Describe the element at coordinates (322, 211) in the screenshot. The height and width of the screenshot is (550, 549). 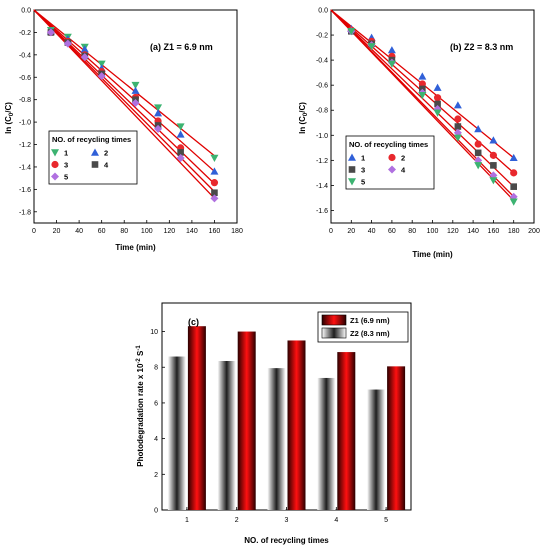
I see `y-tick-label-b: -1.6` at that location.